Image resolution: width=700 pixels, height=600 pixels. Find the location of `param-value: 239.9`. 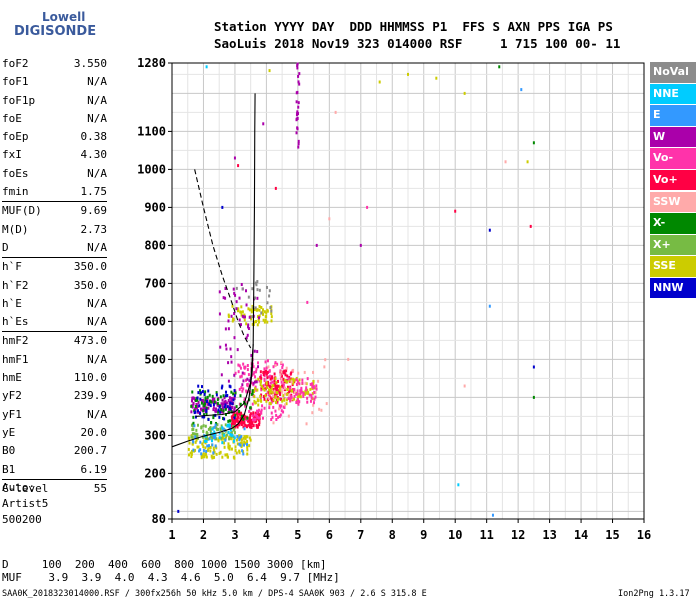

param-value: 239.9 is located at coordinates (90, 396).